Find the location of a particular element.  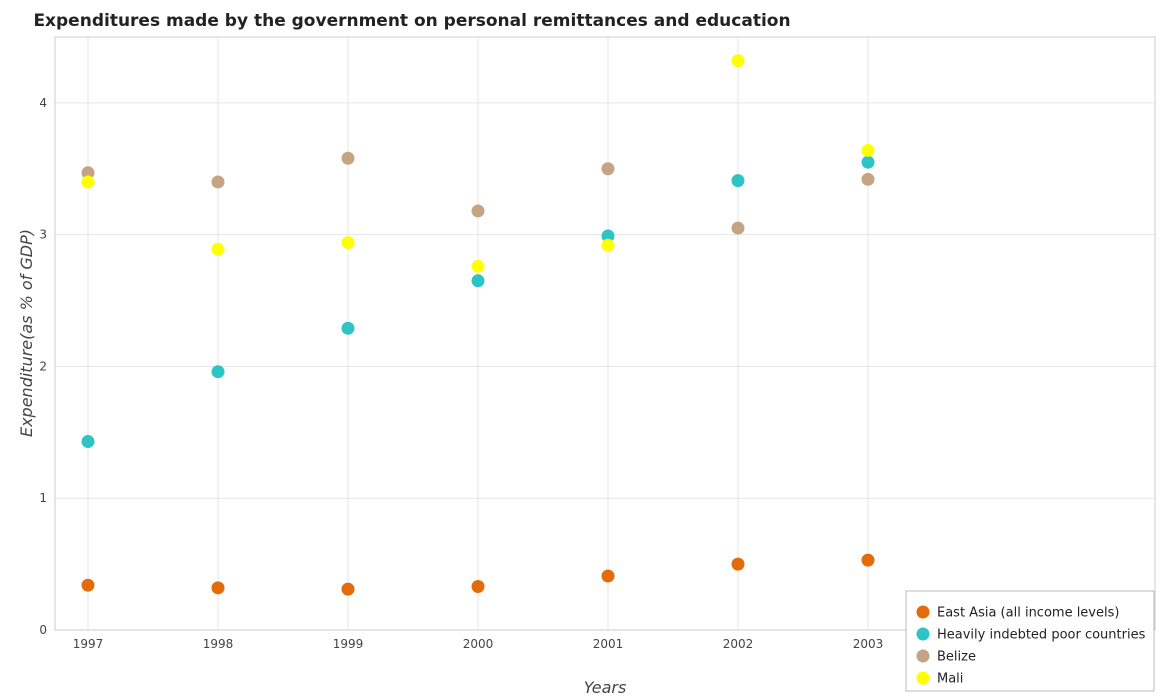

legend-entry: Belize is located at coordinates (956, 657).